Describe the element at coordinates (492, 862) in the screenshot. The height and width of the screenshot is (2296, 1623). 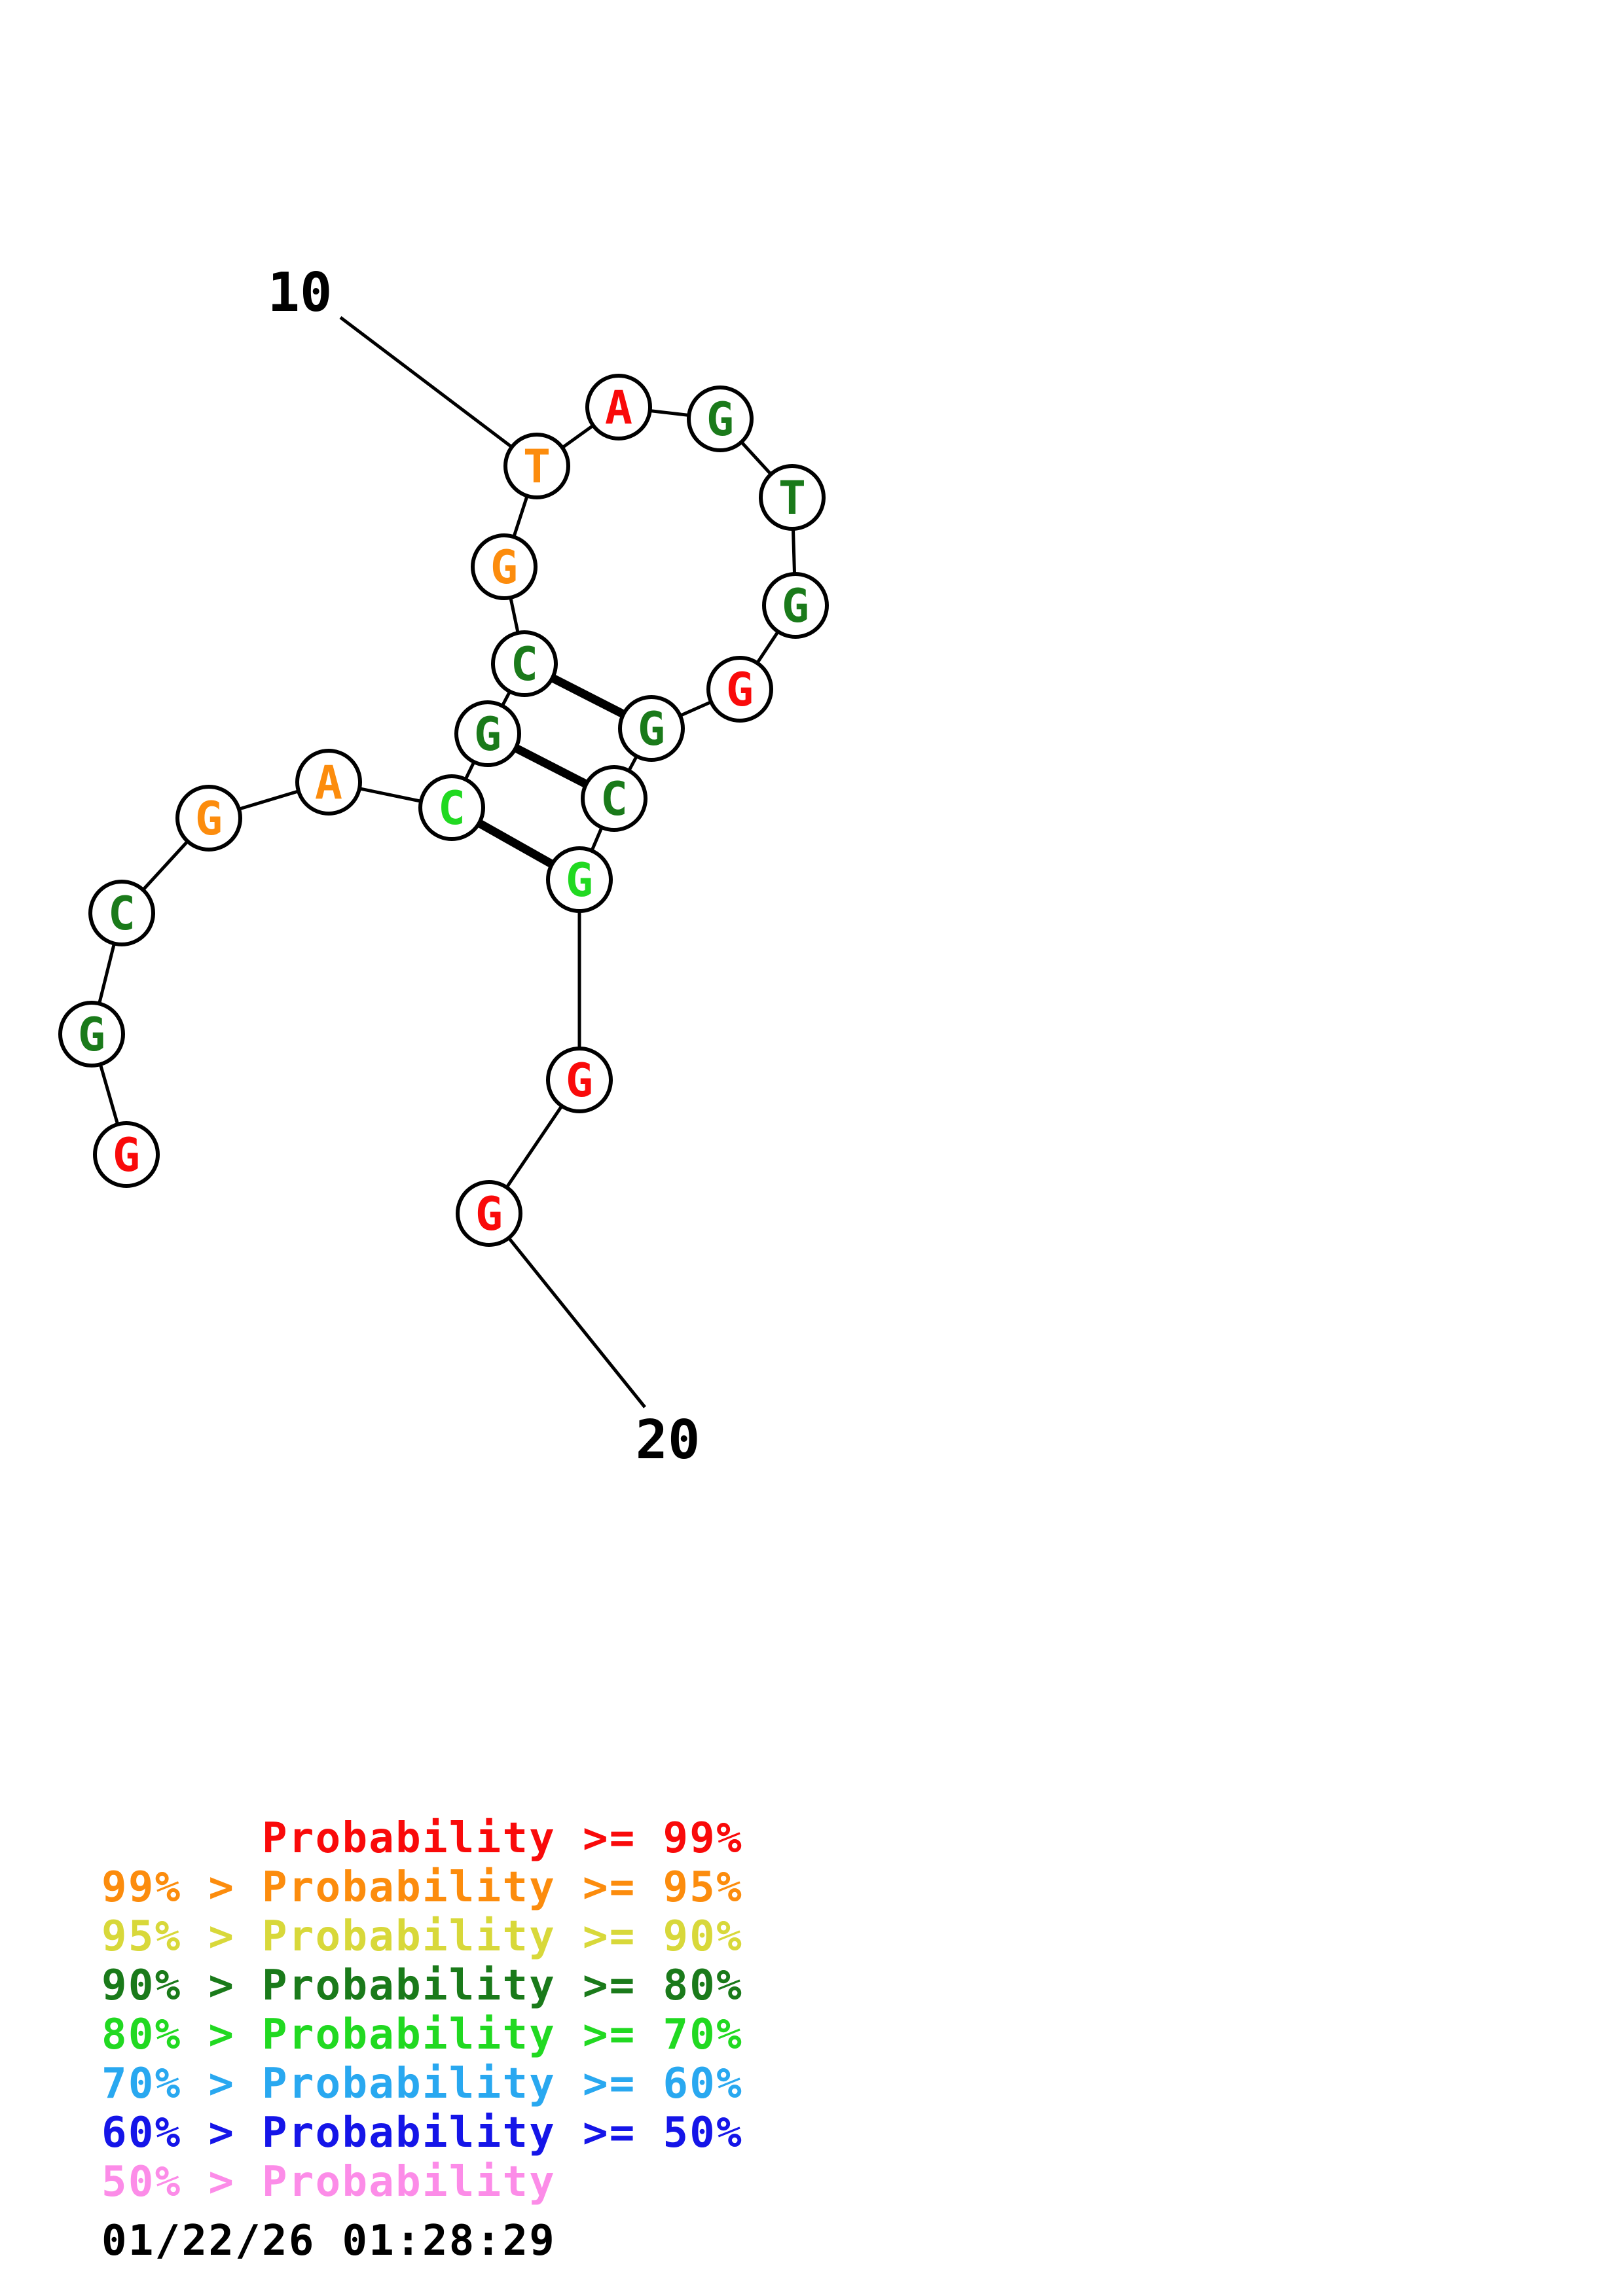
I see `position-label-lines` at that location.